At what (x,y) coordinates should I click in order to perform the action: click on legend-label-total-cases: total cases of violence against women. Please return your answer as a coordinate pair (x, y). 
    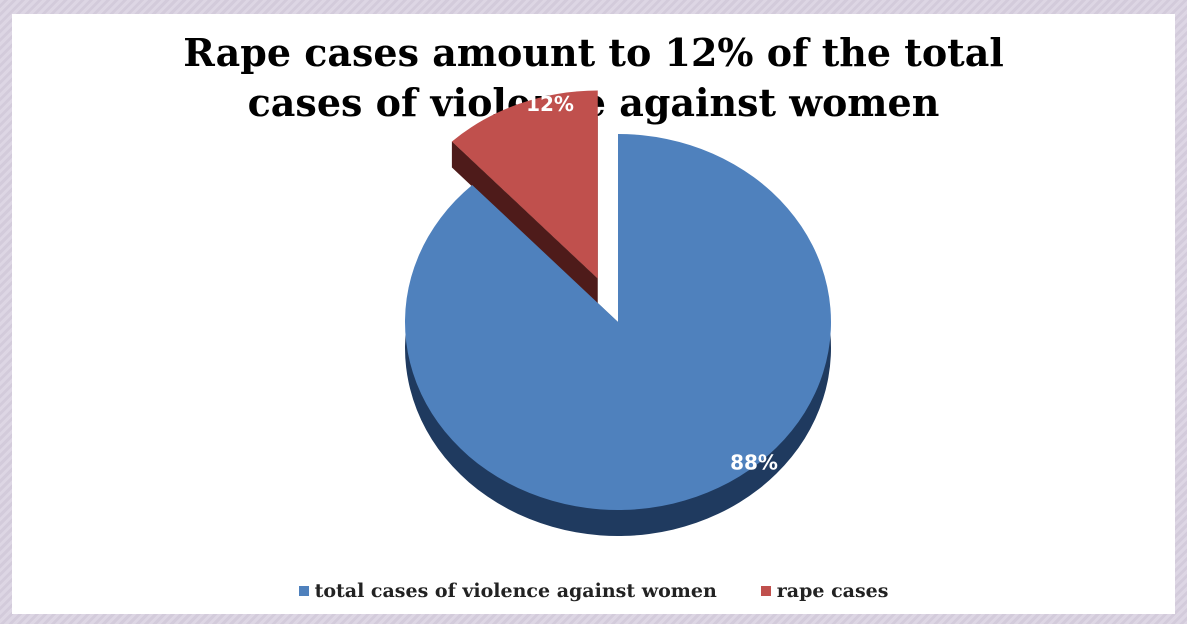
    Looking at the image, I should click on (515, 591).